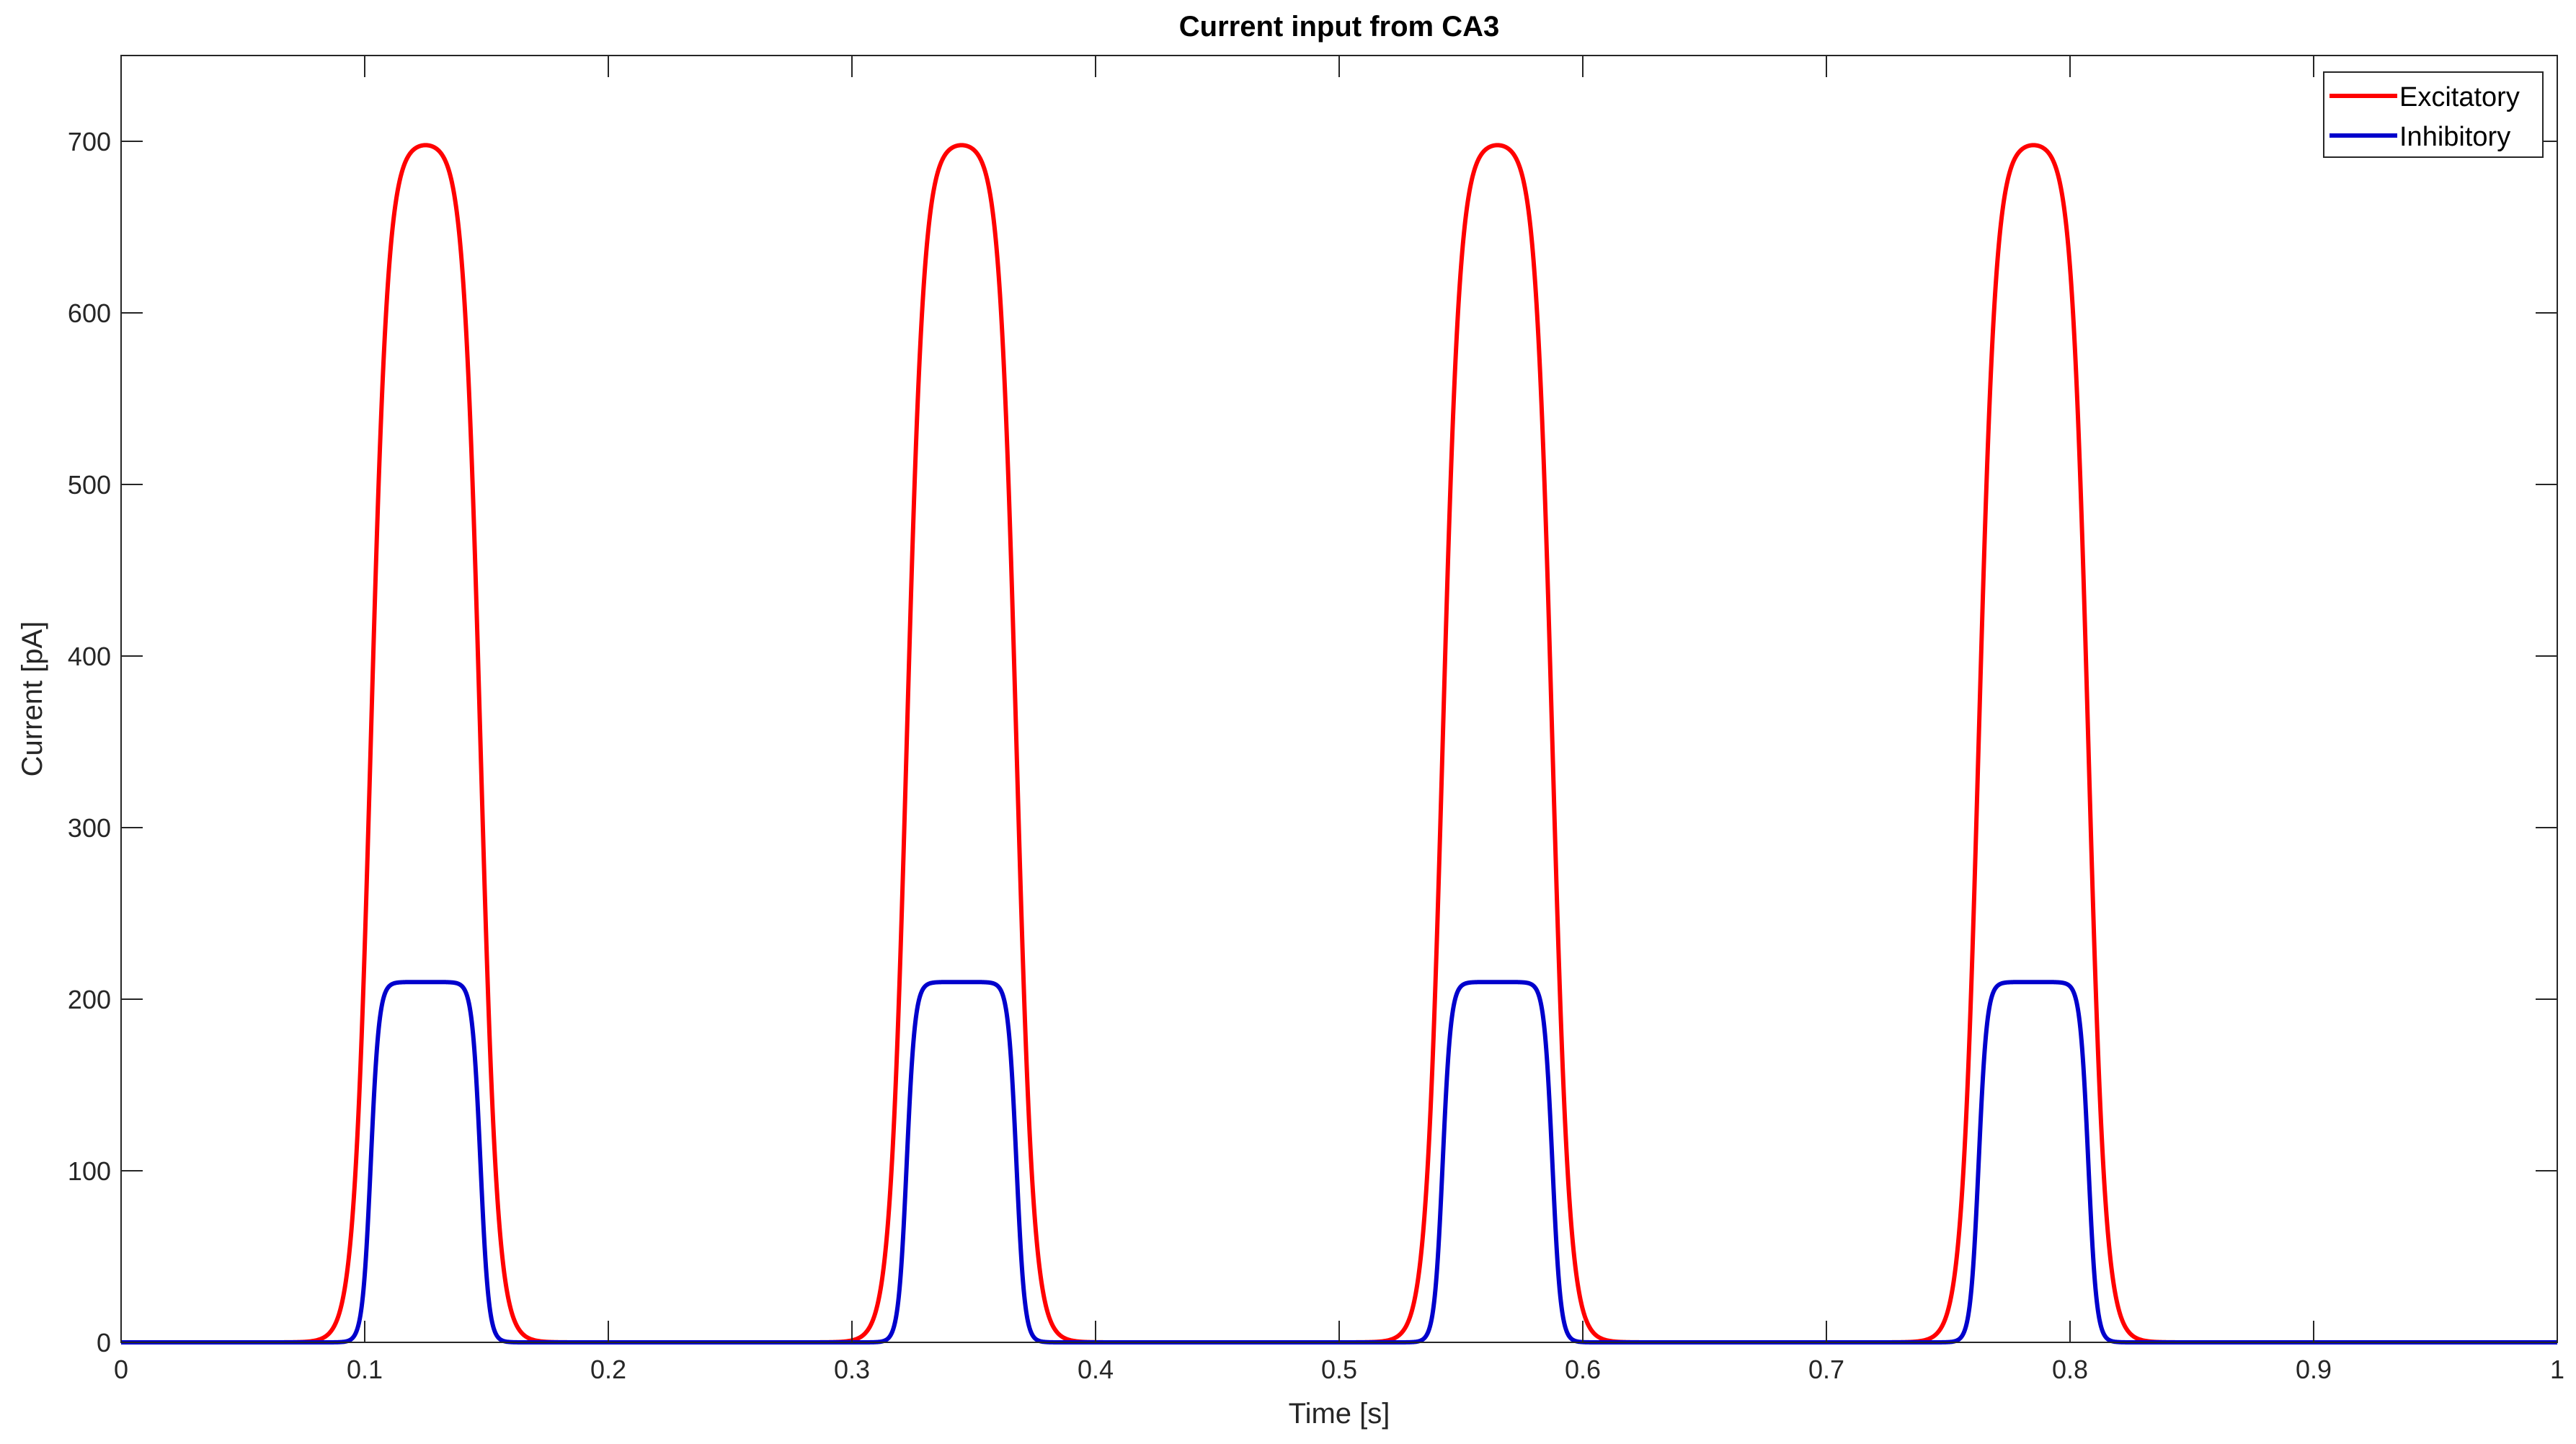 This screenshot has width=2576, height=1444. I want to click on x-tick-label: 0.1, so click(365, 1369).